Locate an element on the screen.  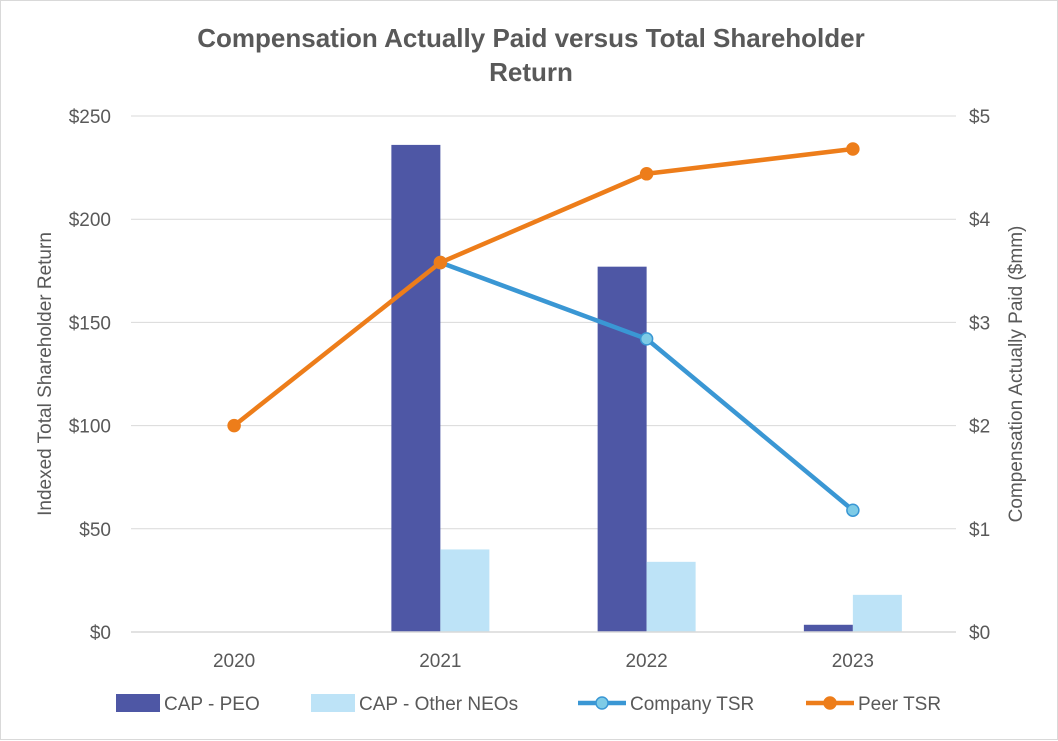
left-tick-label: $0 is located at coordinates (100, 633).